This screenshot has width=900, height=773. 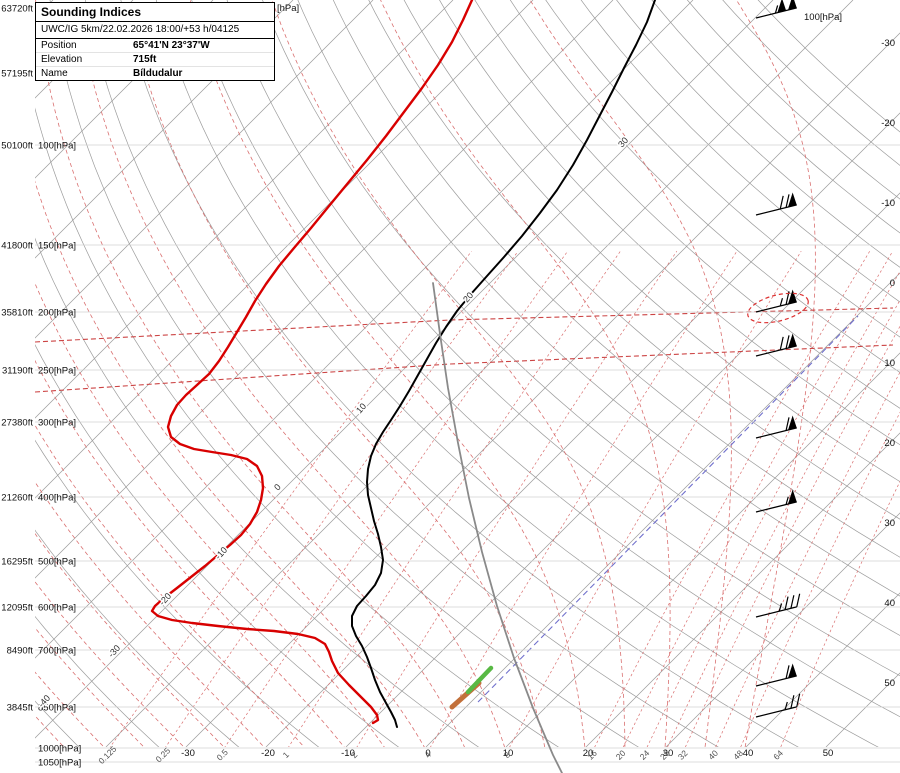 What do you see at coordinates (150, 614) in the screenshot?
I see `moist-adiabat-line` at bounding box center [150, 614].